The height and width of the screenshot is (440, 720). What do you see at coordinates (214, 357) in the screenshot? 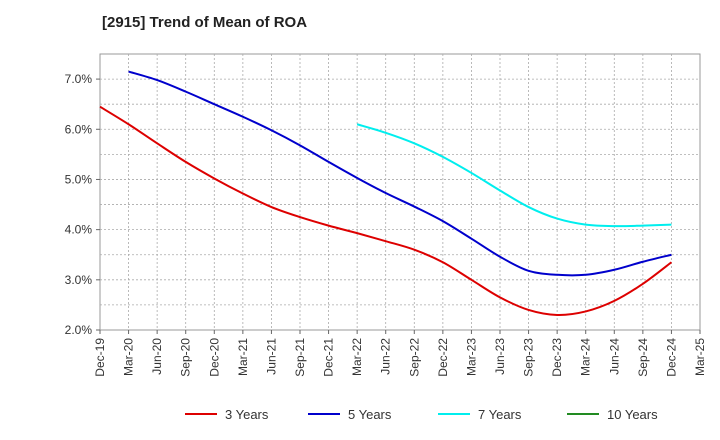
I see `x-tick-label: Dec-20` at bounding box center [214, 357].